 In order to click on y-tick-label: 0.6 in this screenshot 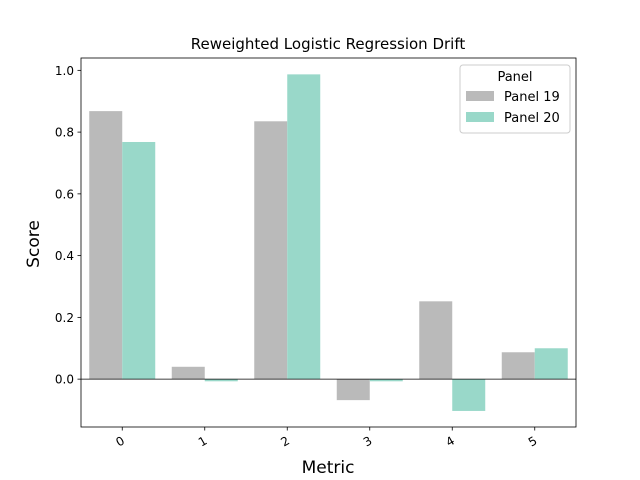, I will do `click(64, 194)`.